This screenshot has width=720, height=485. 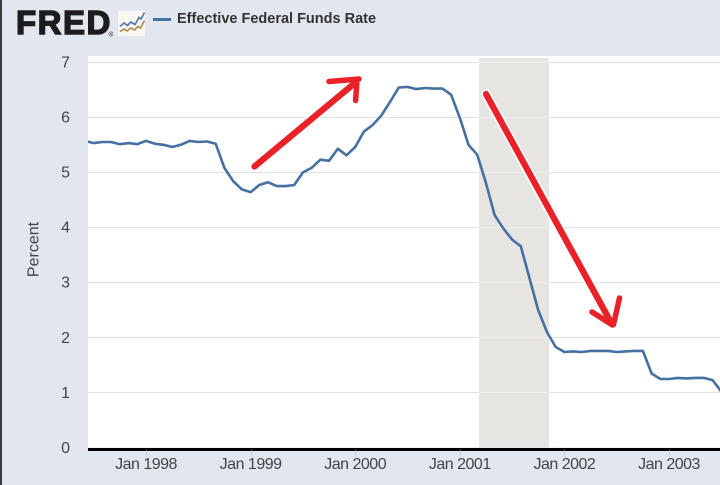 What do you see at coordinates (65, 338) in the screenshot?
I see `svg-text: 2` at bounding box center [65, 338].